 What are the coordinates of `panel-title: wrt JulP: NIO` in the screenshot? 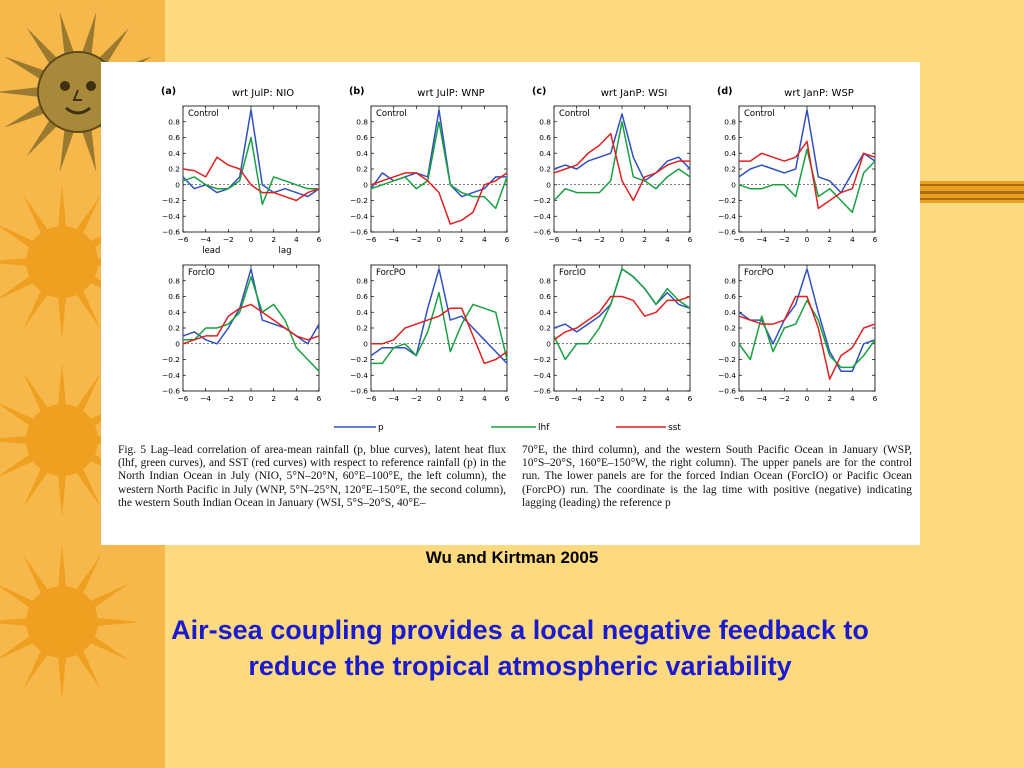 It's located at (263, 93).